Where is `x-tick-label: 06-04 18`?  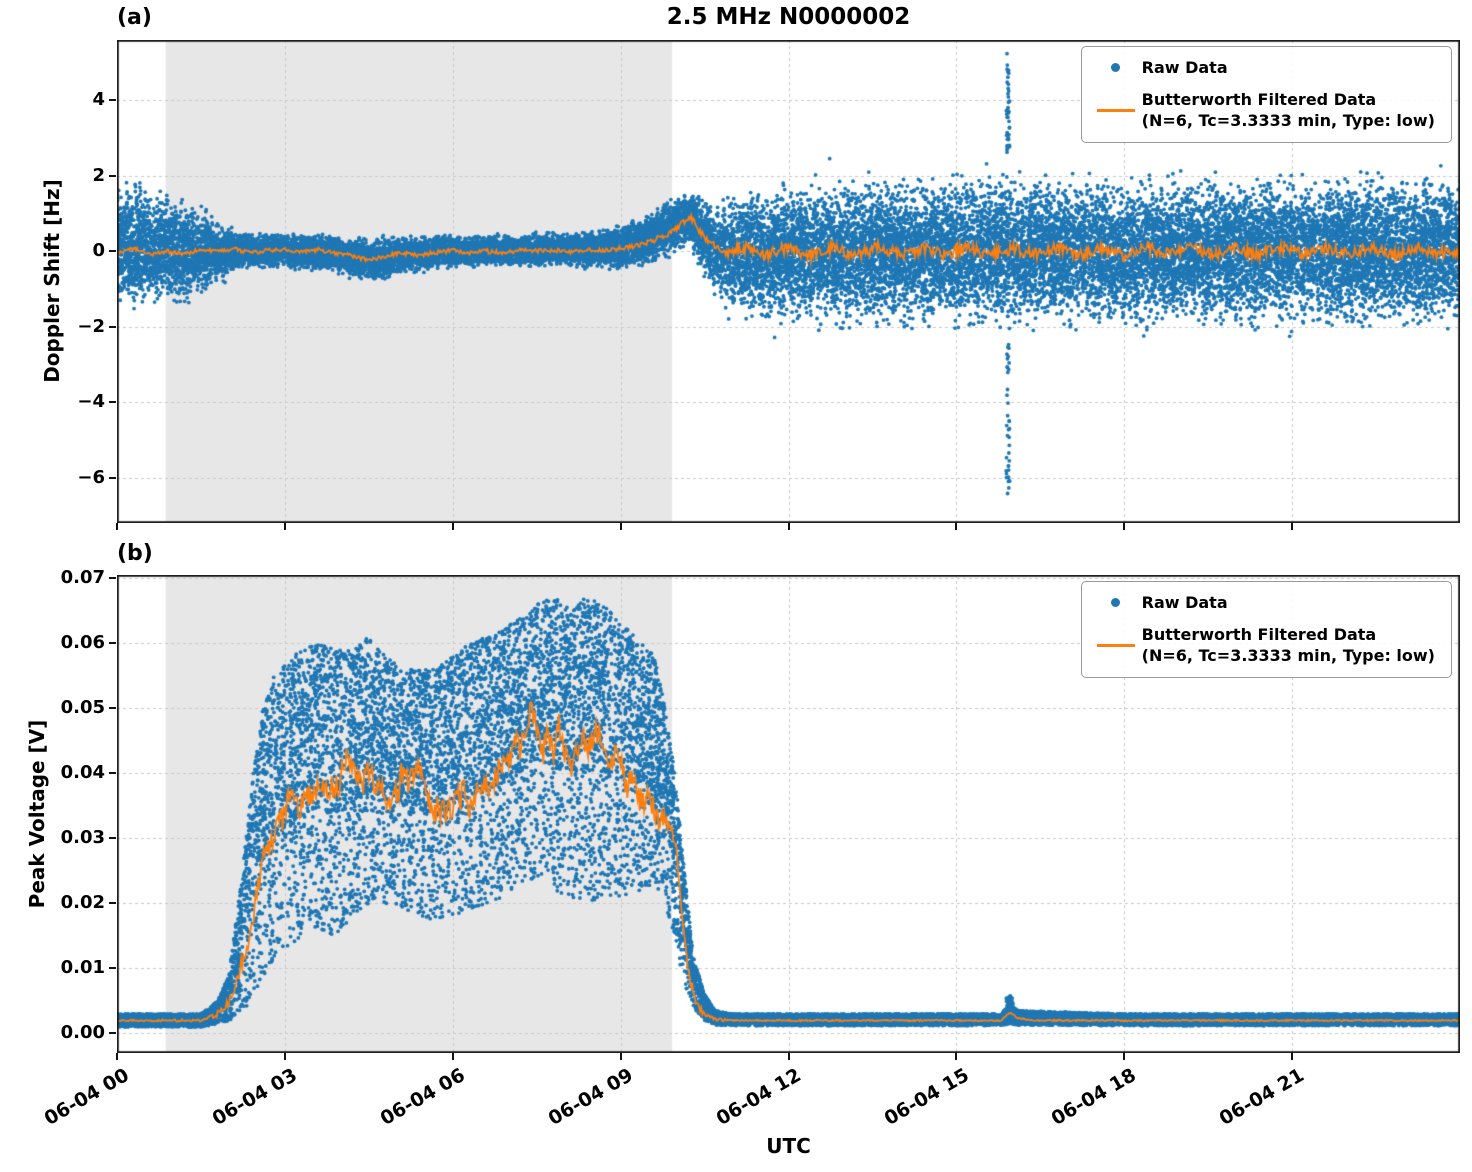 x-tick-label: 06-04 18 is located at coordinates (1094, 1097).